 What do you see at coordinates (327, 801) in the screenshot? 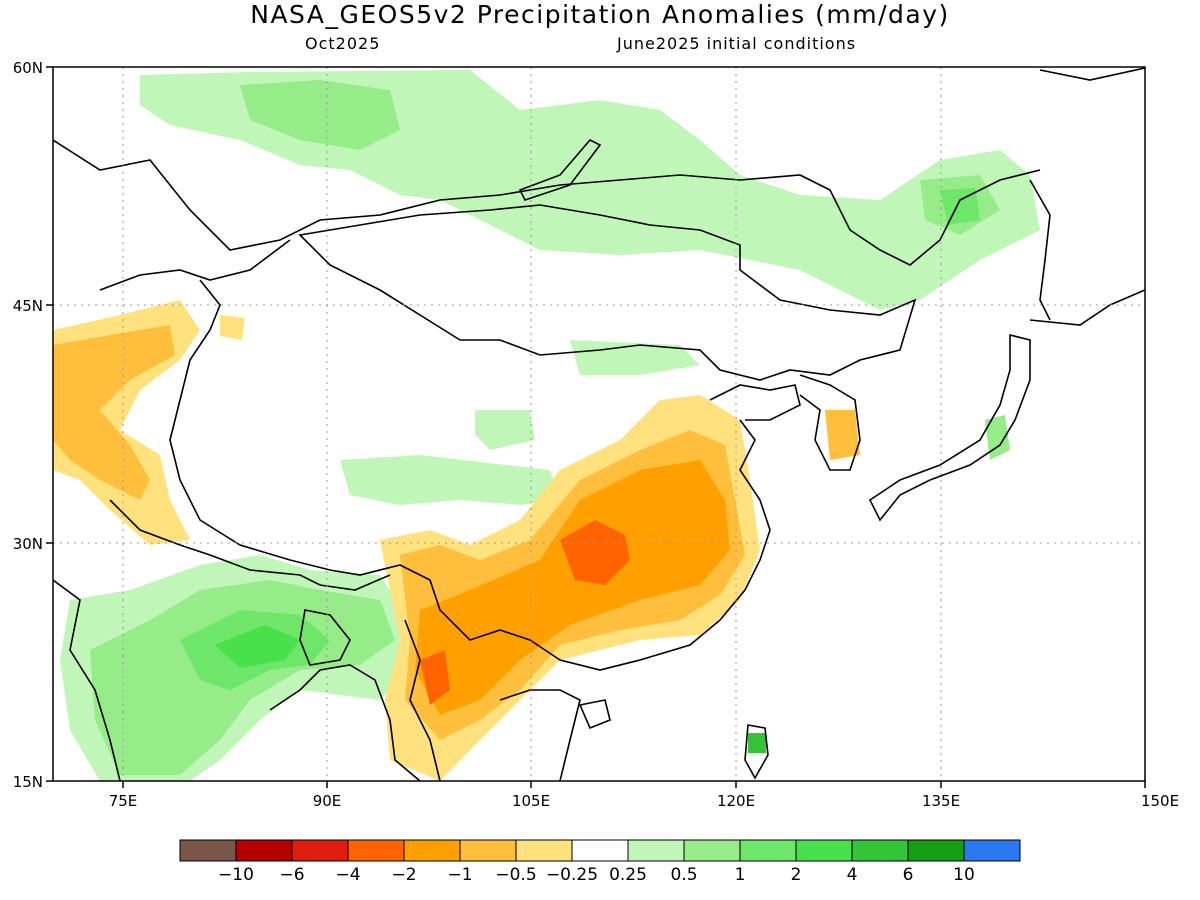
I see `lon-label-90e: 90E` at bounding box center [327, 801].